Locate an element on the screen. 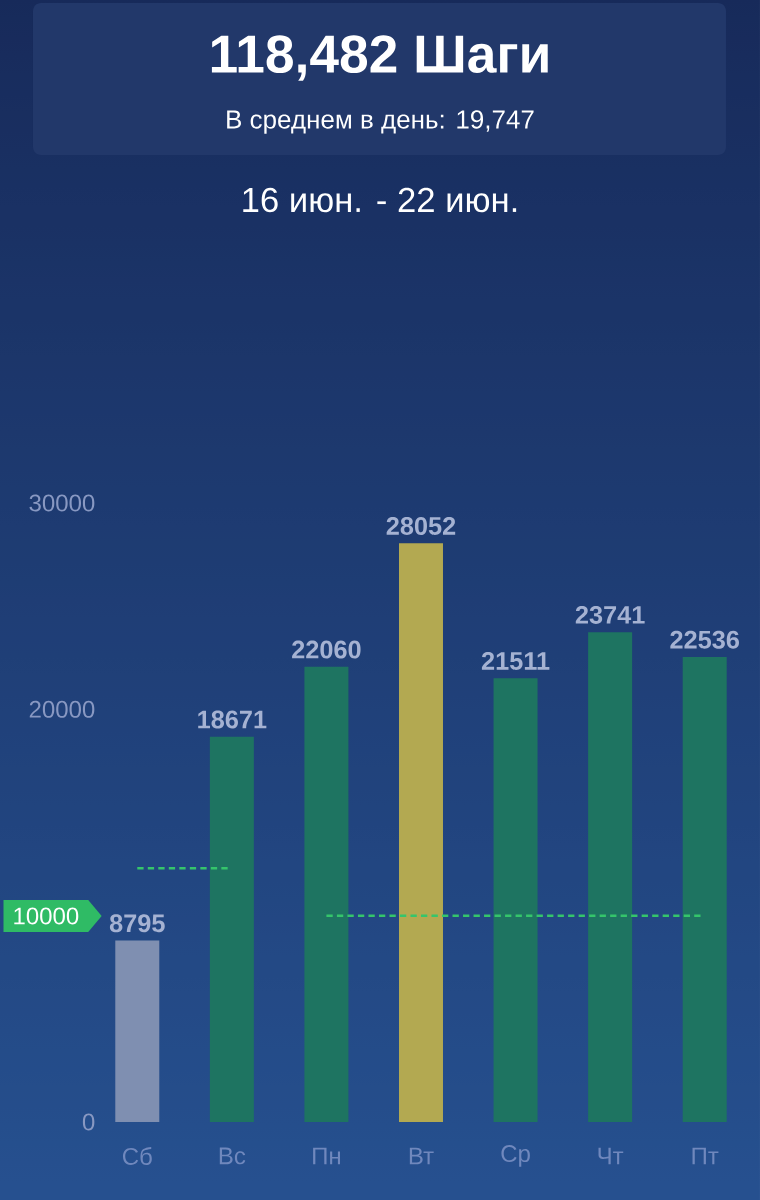 The height and width of the screenshot is (1200, 760). x-tick-label: Пн is located at coordinates (327, 1156).